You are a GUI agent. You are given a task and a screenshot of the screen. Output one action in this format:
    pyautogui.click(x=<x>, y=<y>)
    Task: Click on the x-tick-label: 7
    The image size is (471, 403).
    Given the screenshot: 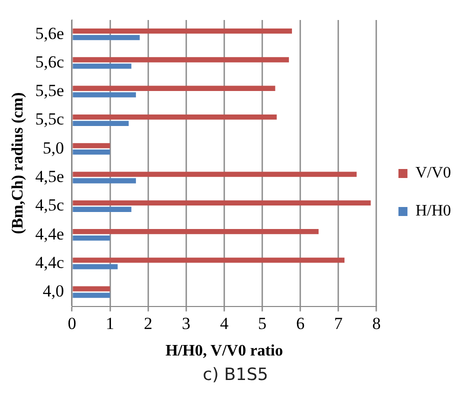 What is the action you would take?
    pyautogui.click(x=339, y=324)
    